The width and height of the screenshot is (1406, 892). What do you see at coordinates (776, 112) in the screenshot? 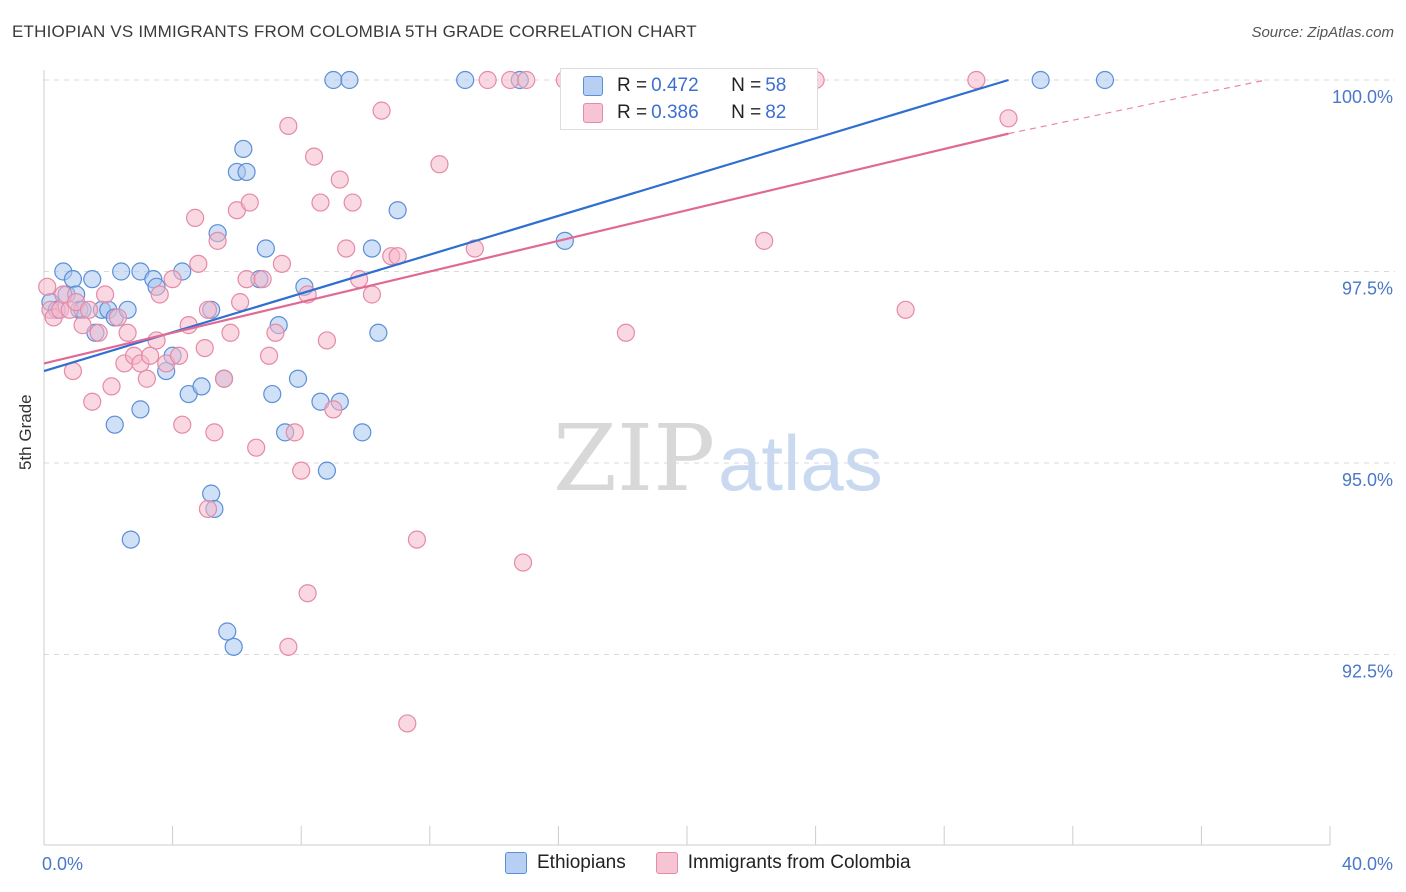
I see `legend-n-value: 82` at bounding box center [776, 112].